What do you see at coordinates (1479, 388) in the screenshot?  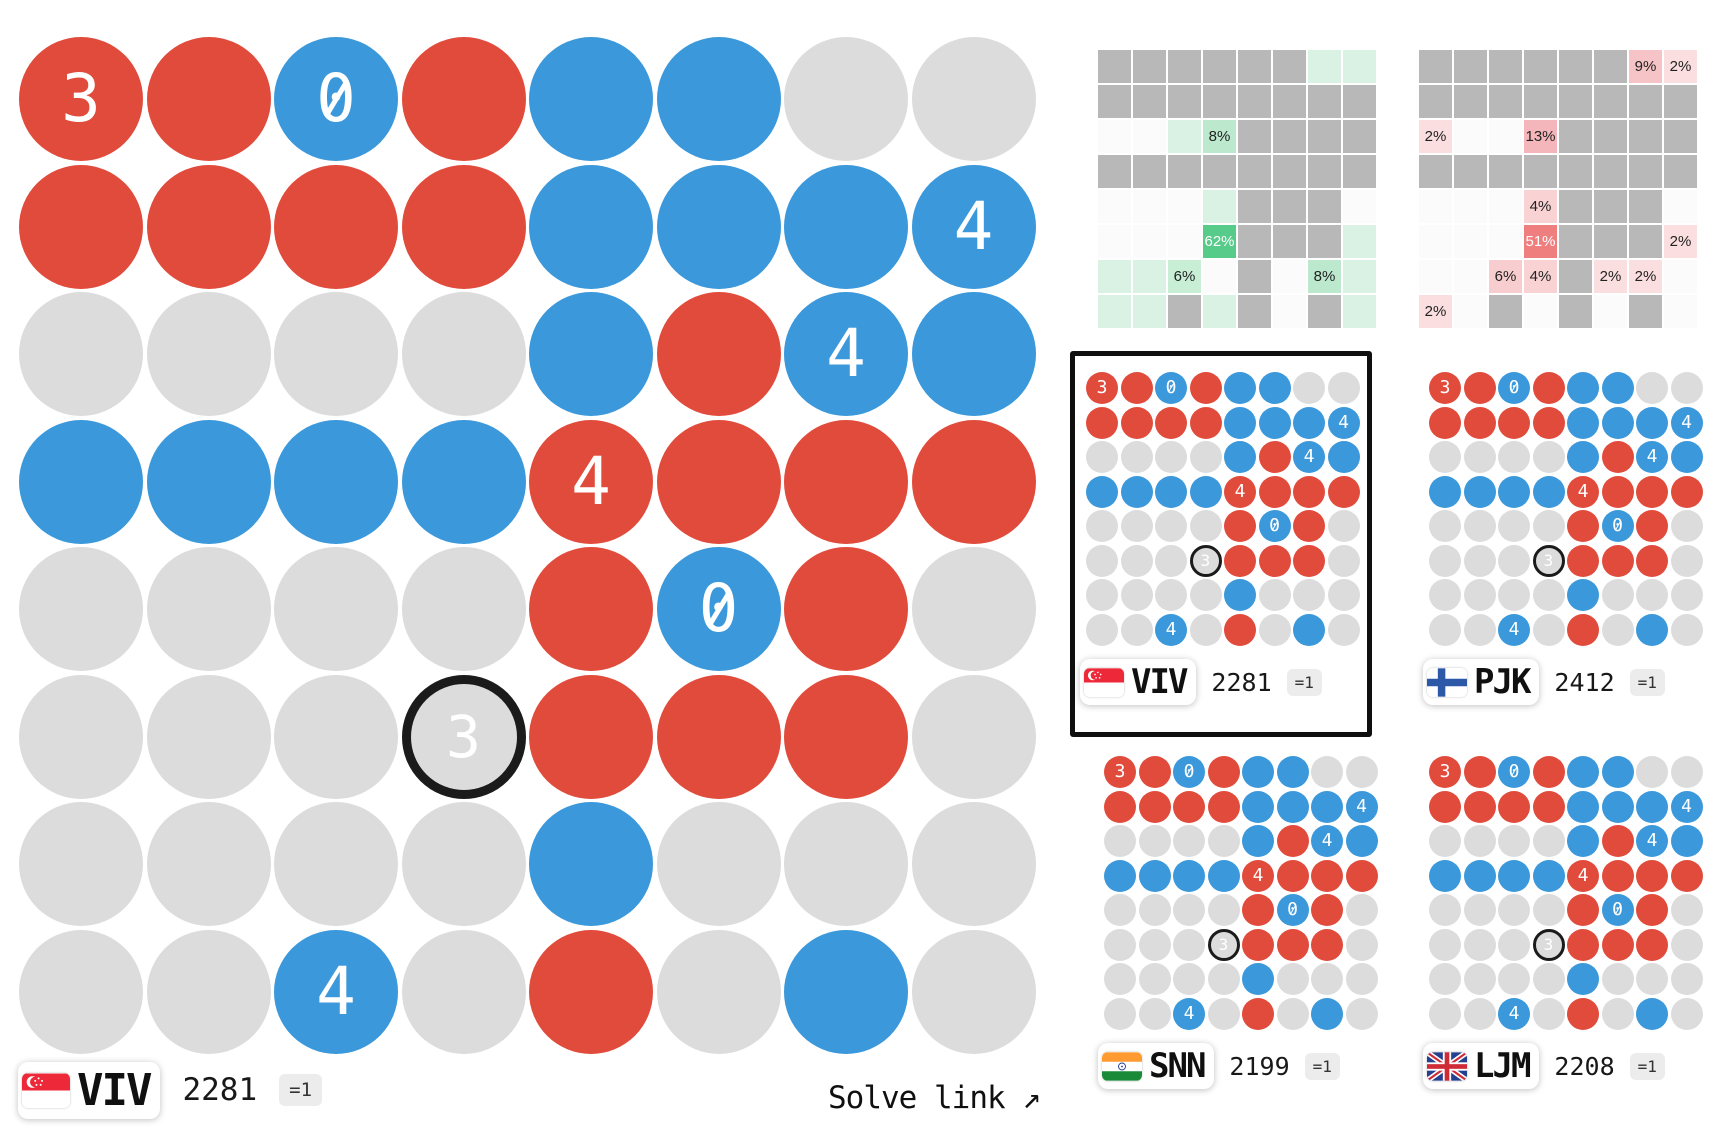 I see `mini-cell-red` at bounding box center [1479, 388].